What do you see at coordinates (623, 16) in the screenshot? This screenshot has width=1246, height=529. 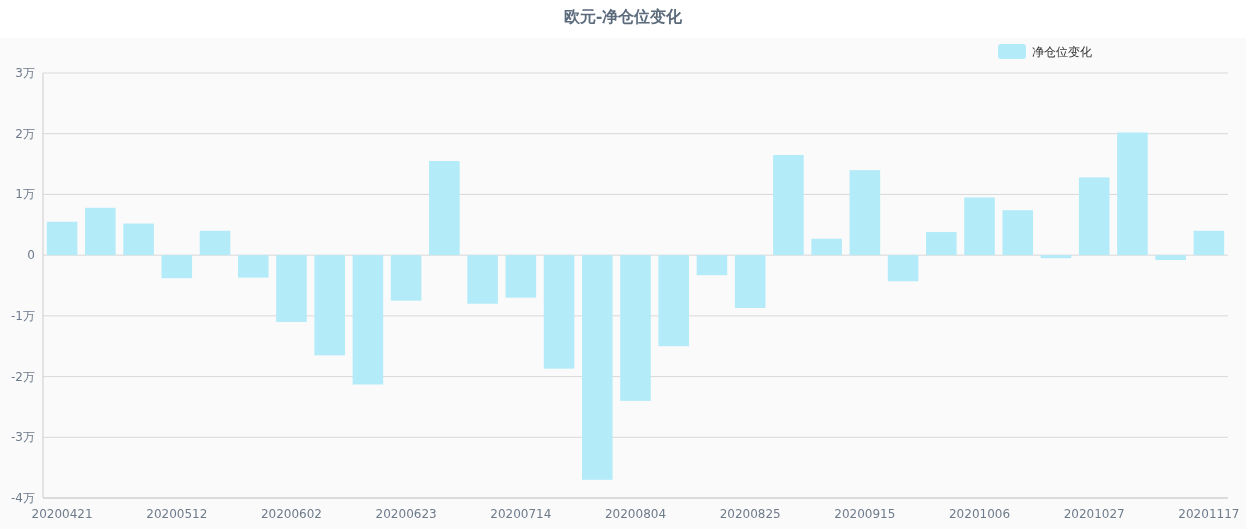 I see `chart-title: 欧元-净仓位变化` at bounding box center [623, 16].